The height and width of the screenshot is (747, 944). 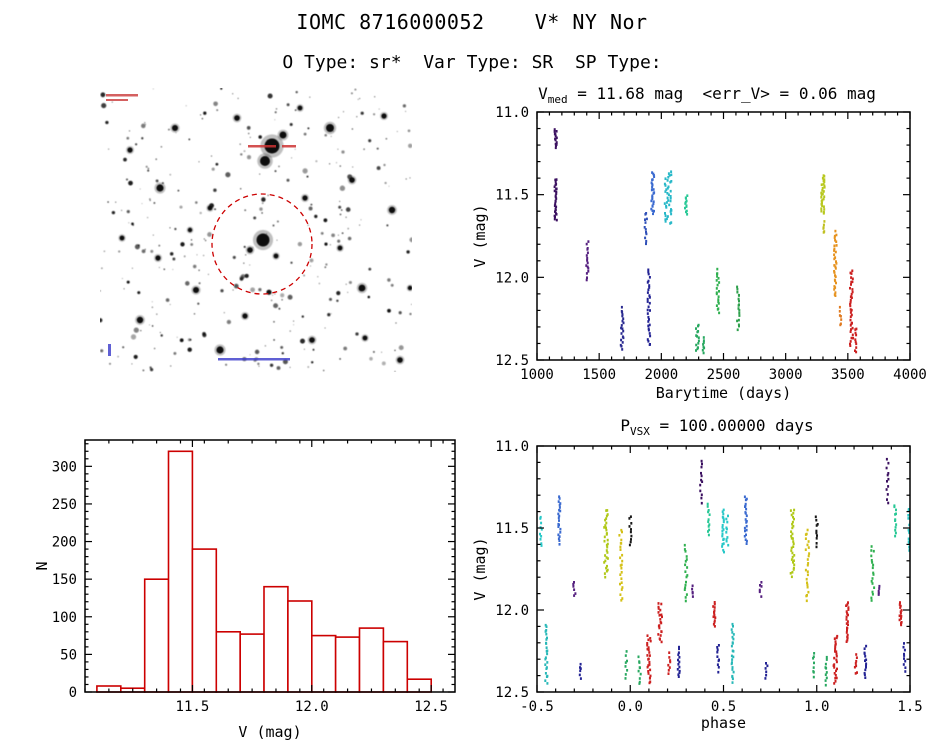 What do you see at coordinates (264, 571) in the screenshot?
I see `histogram-bars` at bounding box center [264, 571].